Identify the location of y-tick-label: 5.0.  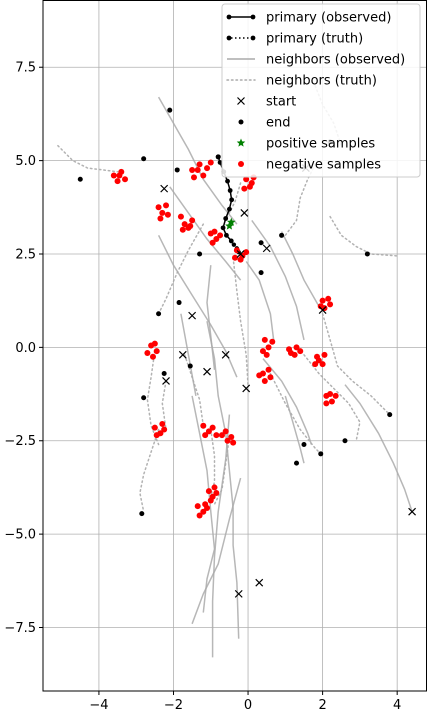
(25, 161).